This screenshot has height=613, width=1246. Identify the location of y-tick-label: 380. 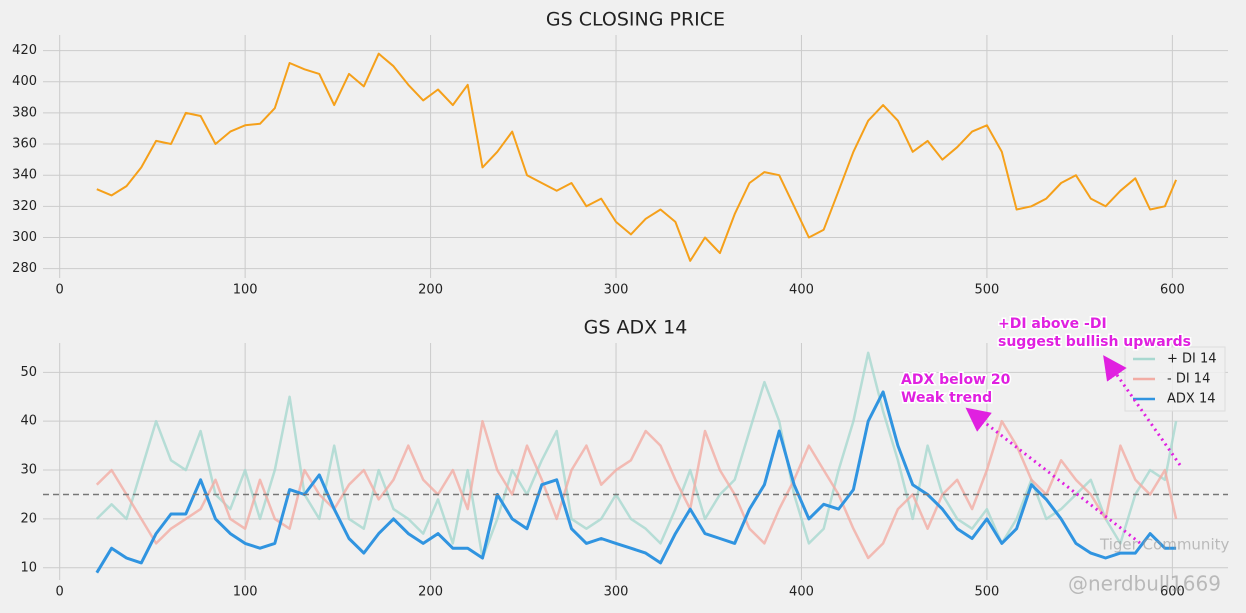
(24, 112).